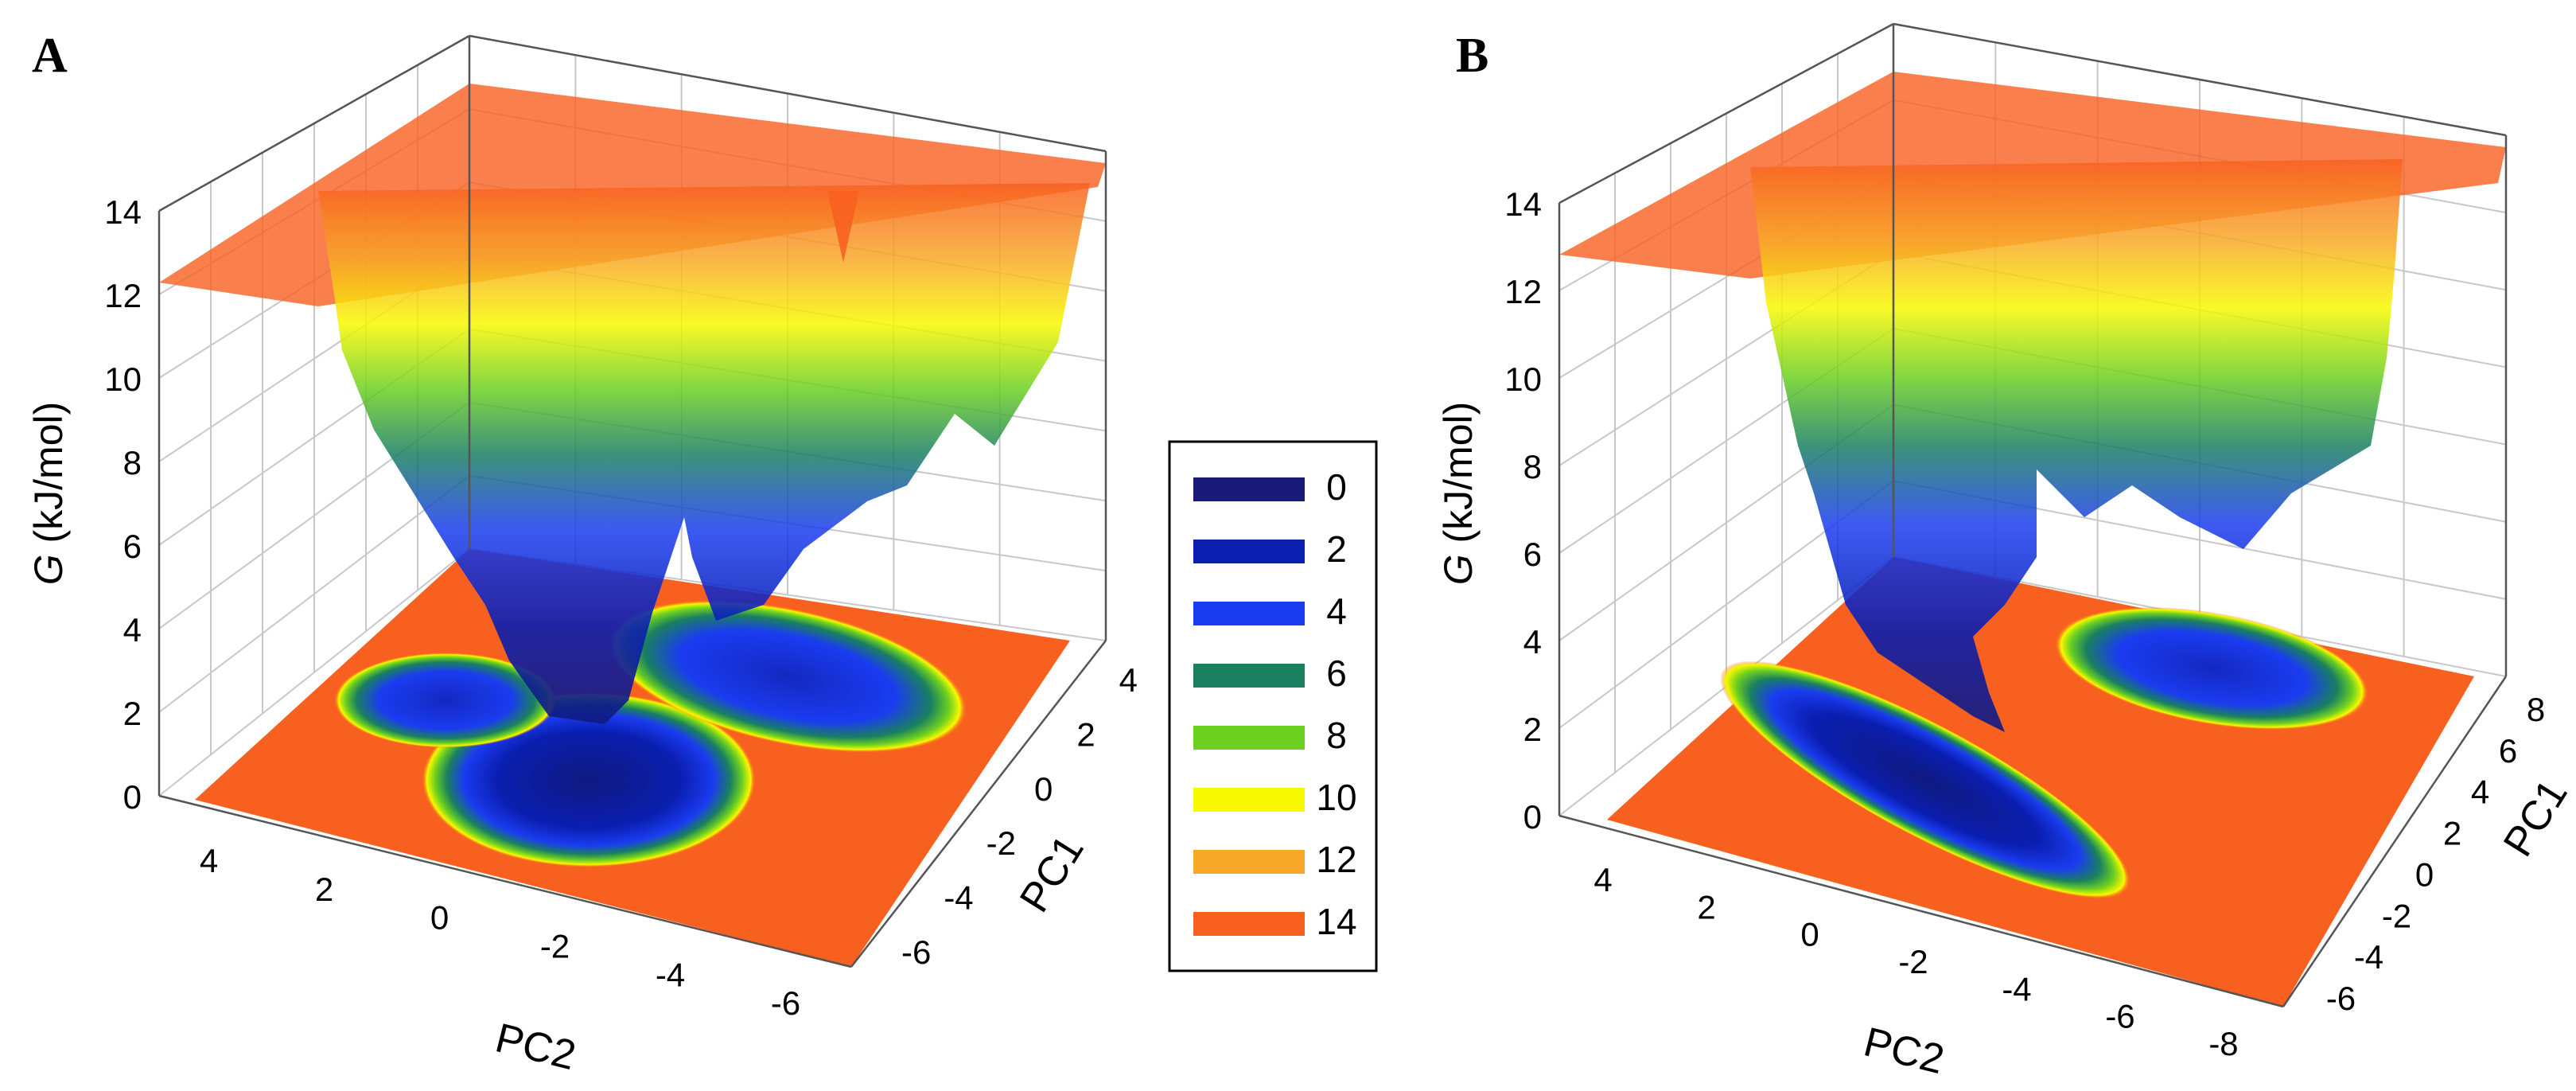  I want to click on panel-a-z-ticks: 14 12 10 8 6 4 2 0, so click(123, 504).